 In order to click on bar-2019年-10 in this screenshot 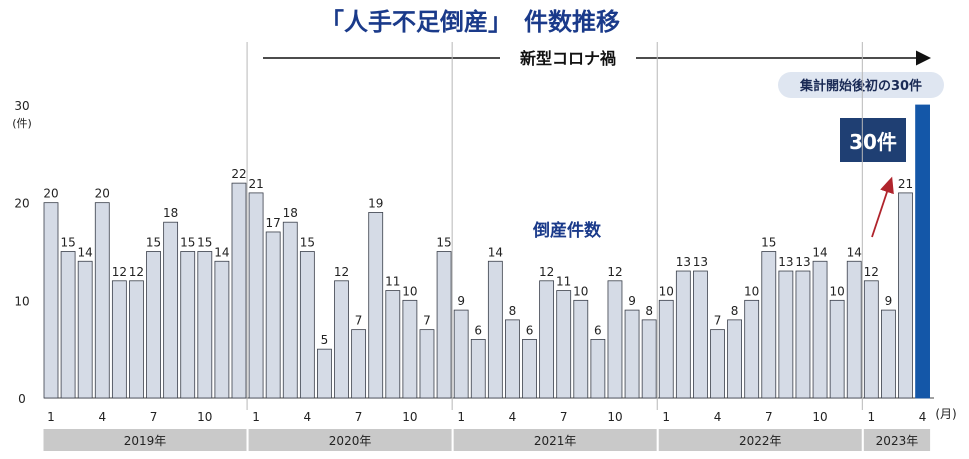, I will do `click(205, 325)`.